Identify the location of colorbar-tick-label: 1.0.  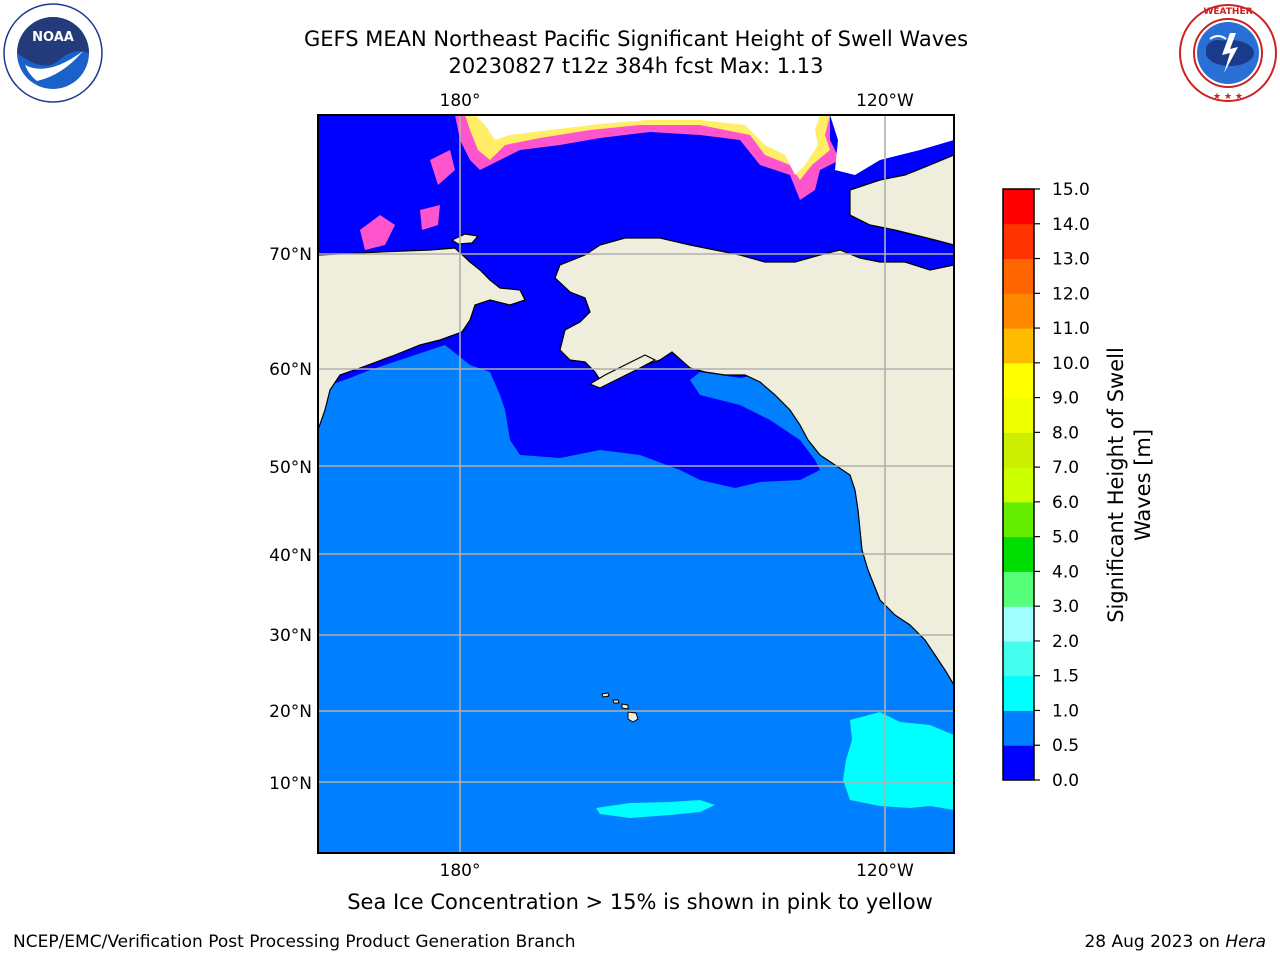
(1065, 711).